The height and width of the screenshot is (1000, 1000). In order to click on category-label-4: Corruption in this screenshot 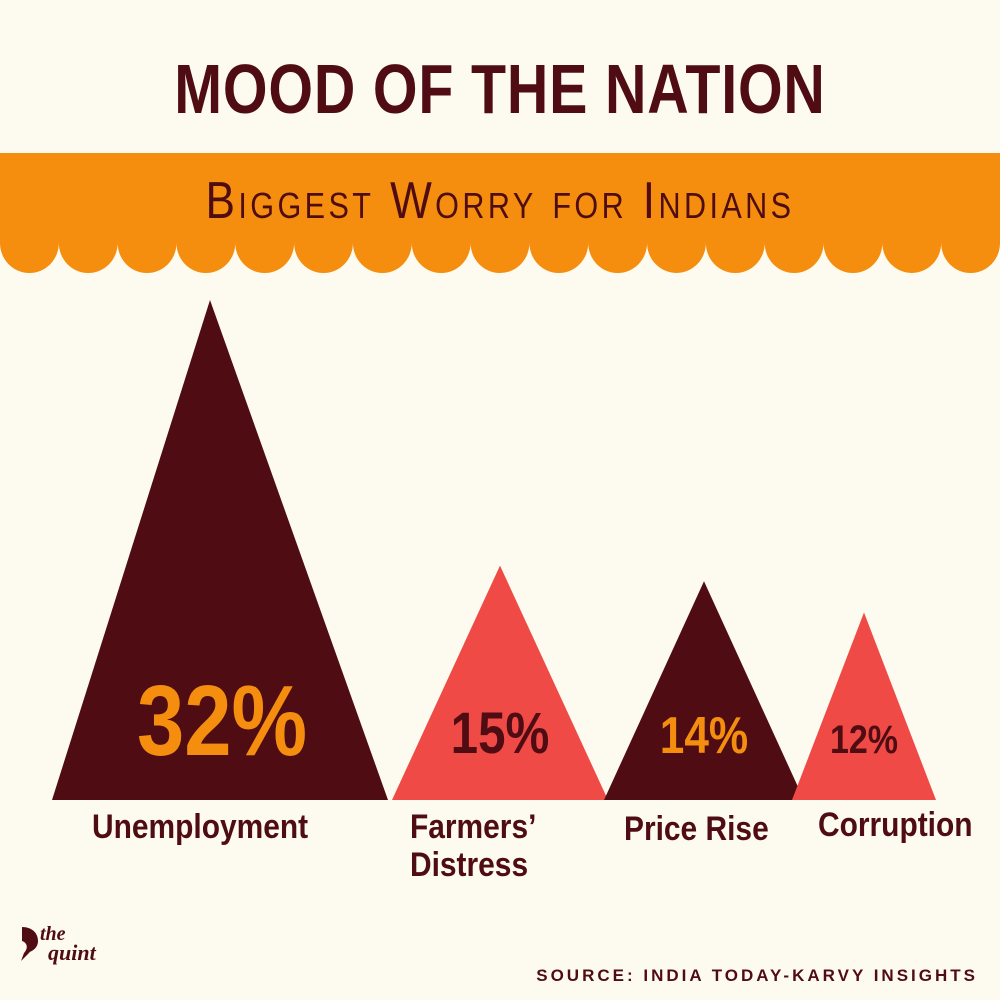, I will do `click(895, 825)`.